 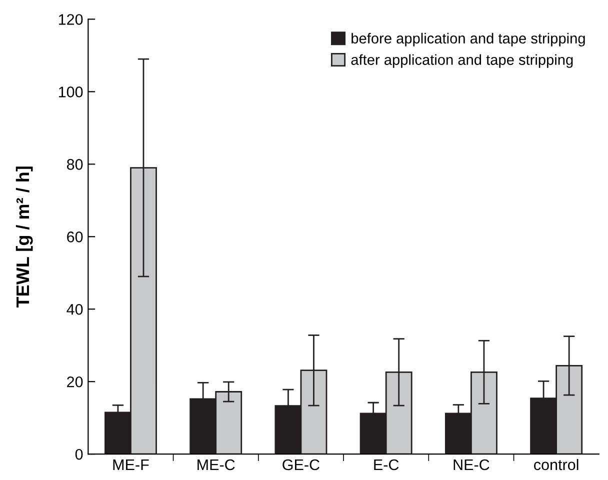 I want to click on y-tick-label: 0, so click(x=79, y=454).